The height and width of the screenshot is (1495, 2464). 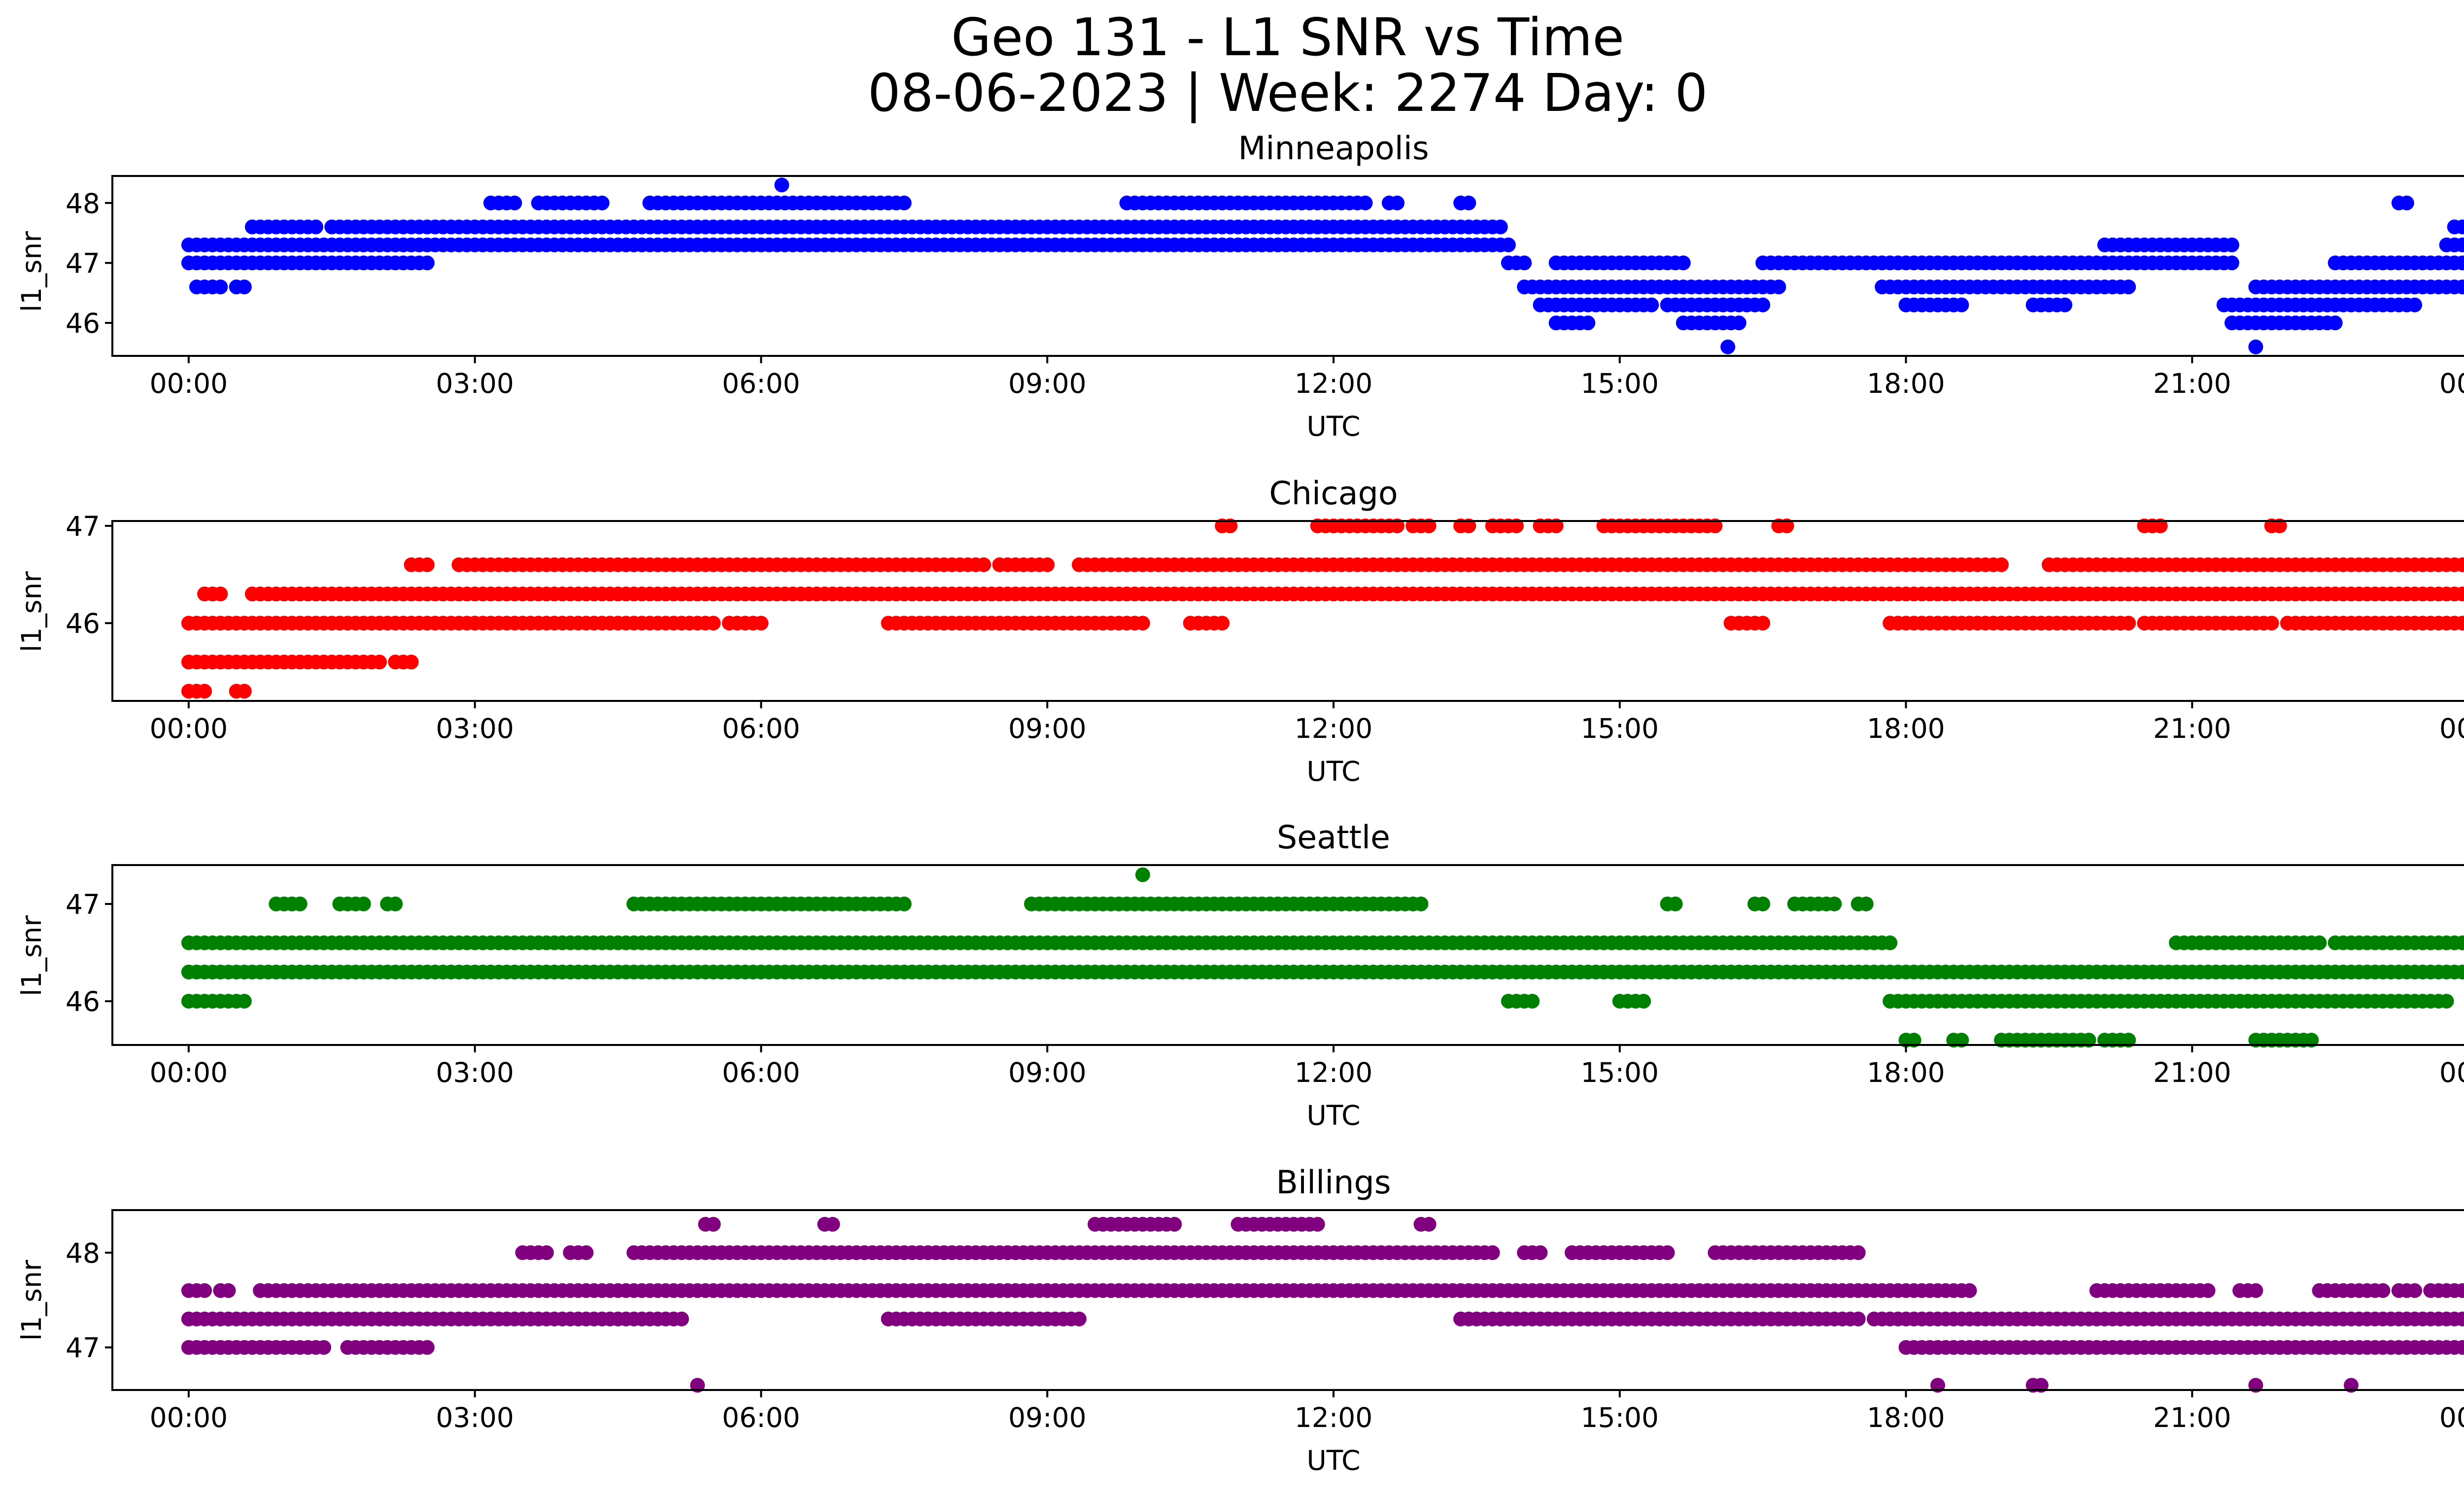 What do you see at coordinates (1322, 972) in the screenshot?
I see `series-46.3` at bounding box center [1322, 972].